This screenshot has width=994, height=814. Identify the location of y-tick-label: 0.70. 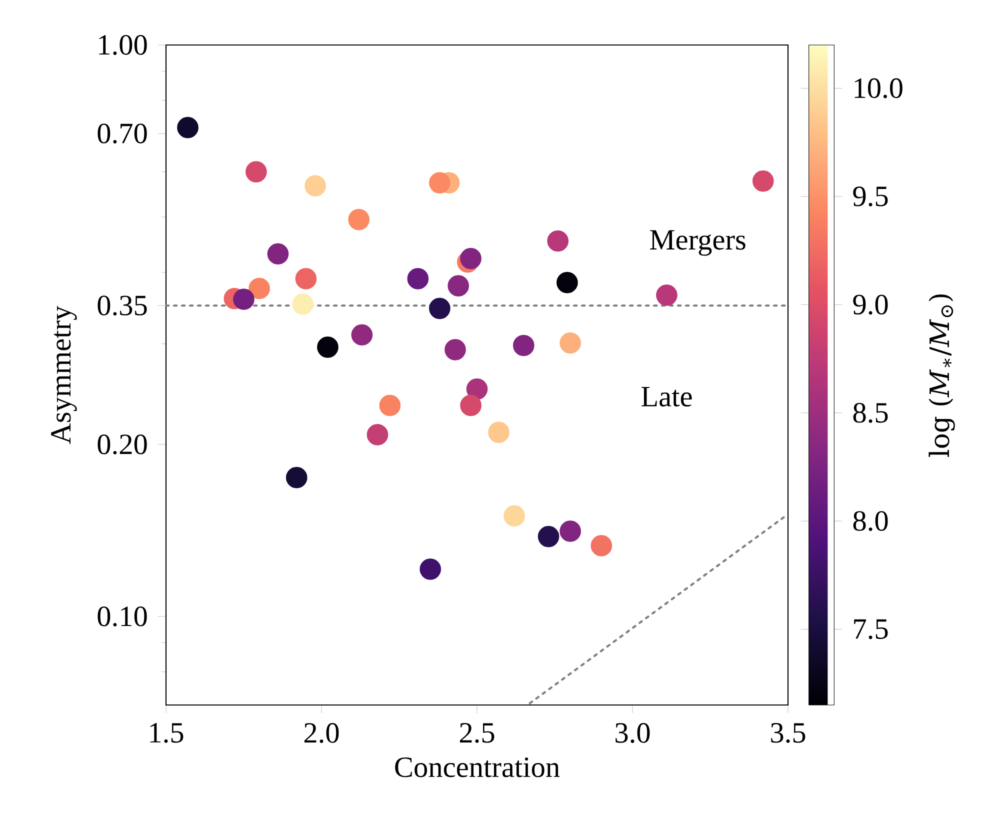
(122, 134).